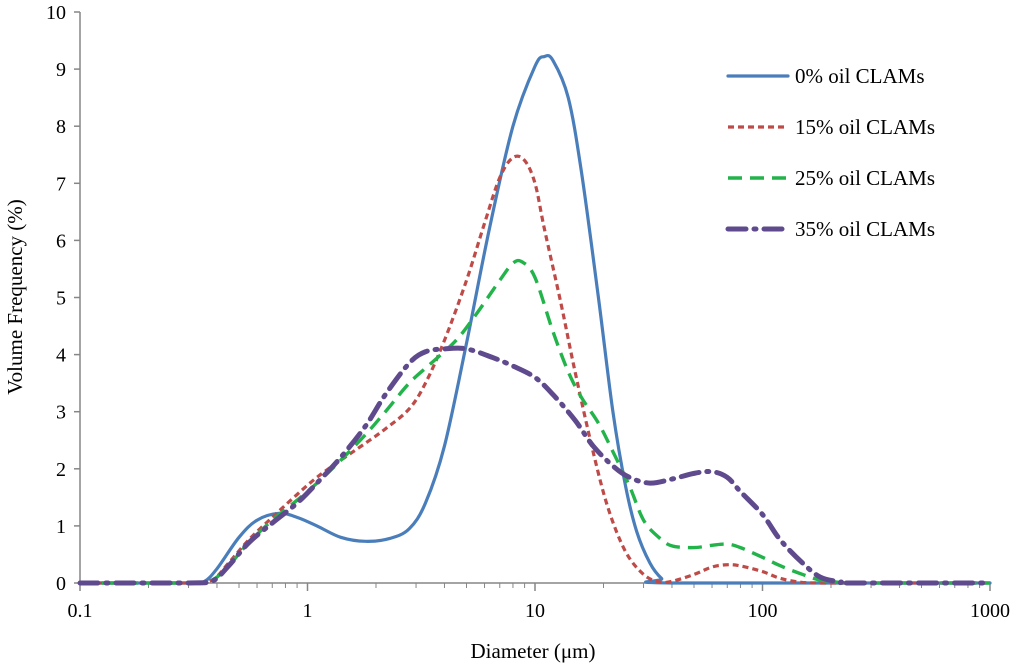  Describe the element at coordinates (56, 13) in the screenshot. I see `y-tick-label: 10` at that location.